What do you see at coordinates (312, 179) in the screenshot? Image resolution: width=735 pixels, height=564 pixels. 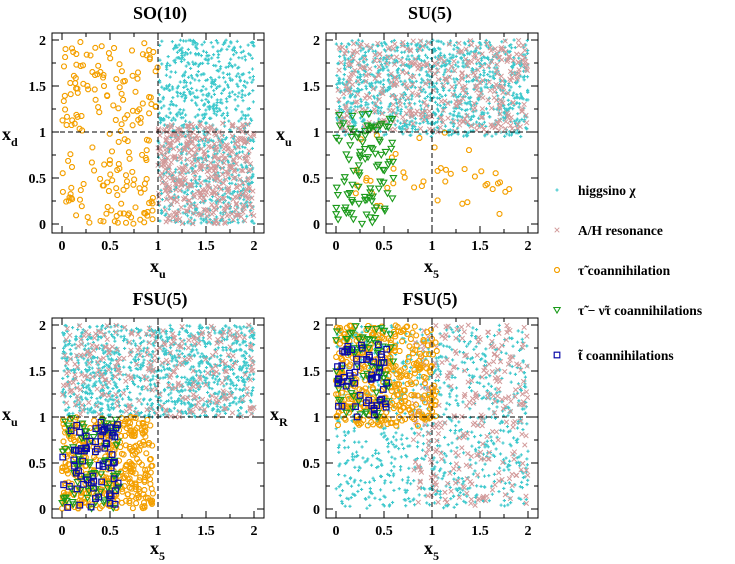 I see `y-tick-label: 0.5` at bounding box center [312, 179].